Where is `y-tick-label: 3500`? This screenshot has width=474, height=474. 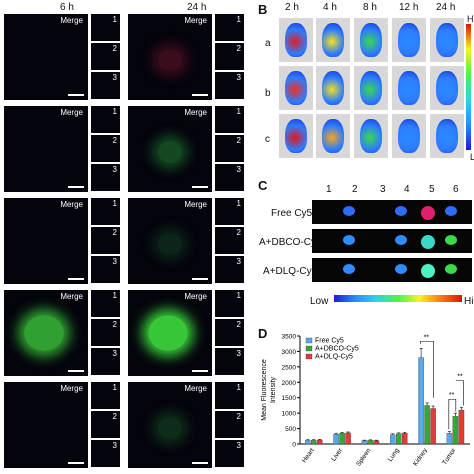
y-tick-label: 3500 is located at coordinates (289, 337).